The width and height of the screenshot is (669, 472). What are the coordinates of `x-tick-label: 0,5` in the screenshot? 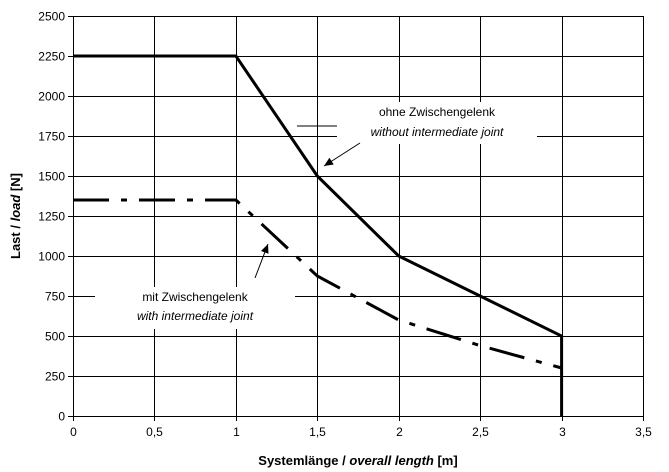 It's located at (154, 432).